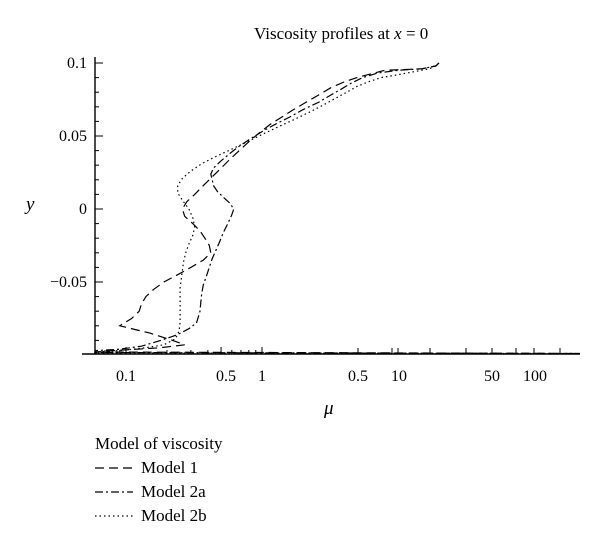  What do you see at coordinates (535, 376) in the screenshot?
I see `x-tick-label: 100` at bounding box center [535, 376].